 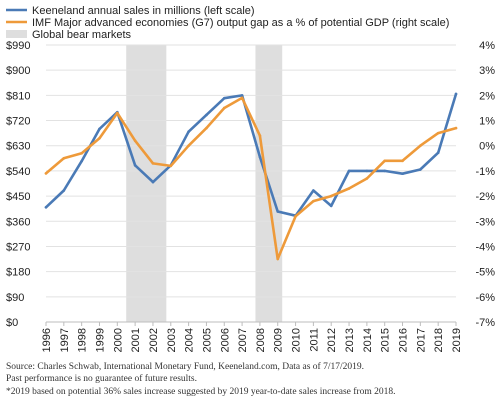 What do you see at coordinates (47, 340) in the screenshot?
I see `x-tick-label: 1996` at bounding box center [47, 340].